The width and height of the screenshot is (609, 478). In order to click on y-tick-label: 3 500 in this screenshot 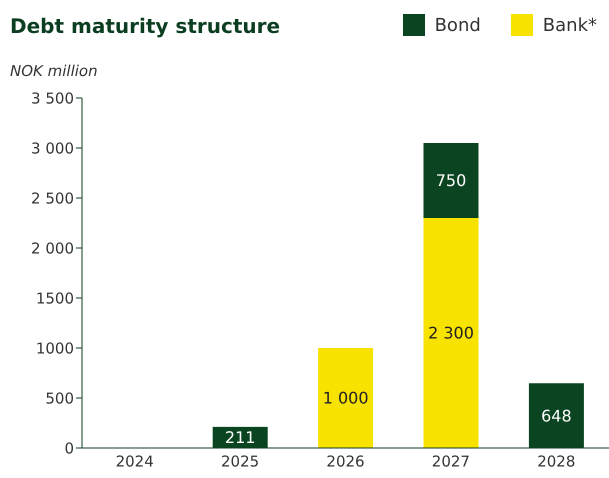, I will do `click(52, 98)`.